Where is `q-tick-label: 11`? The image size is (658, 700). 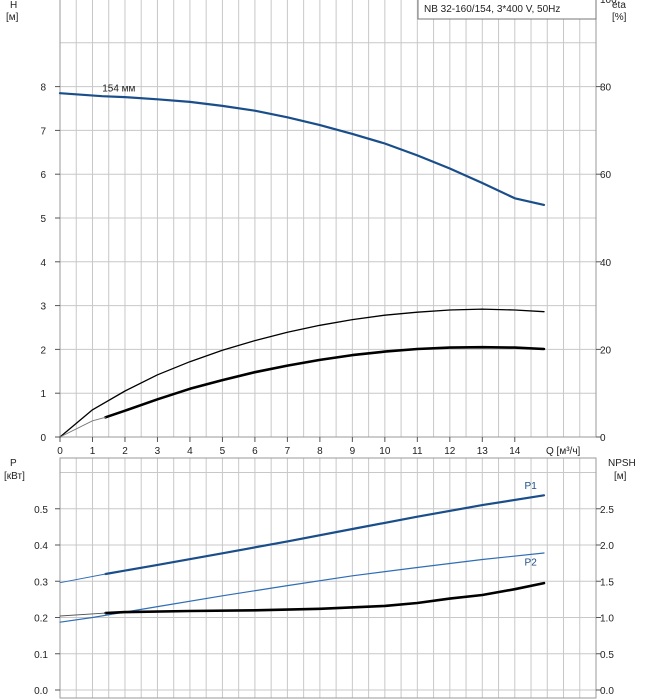 q-tick-label: 11 is located at coordinates (417, 451).